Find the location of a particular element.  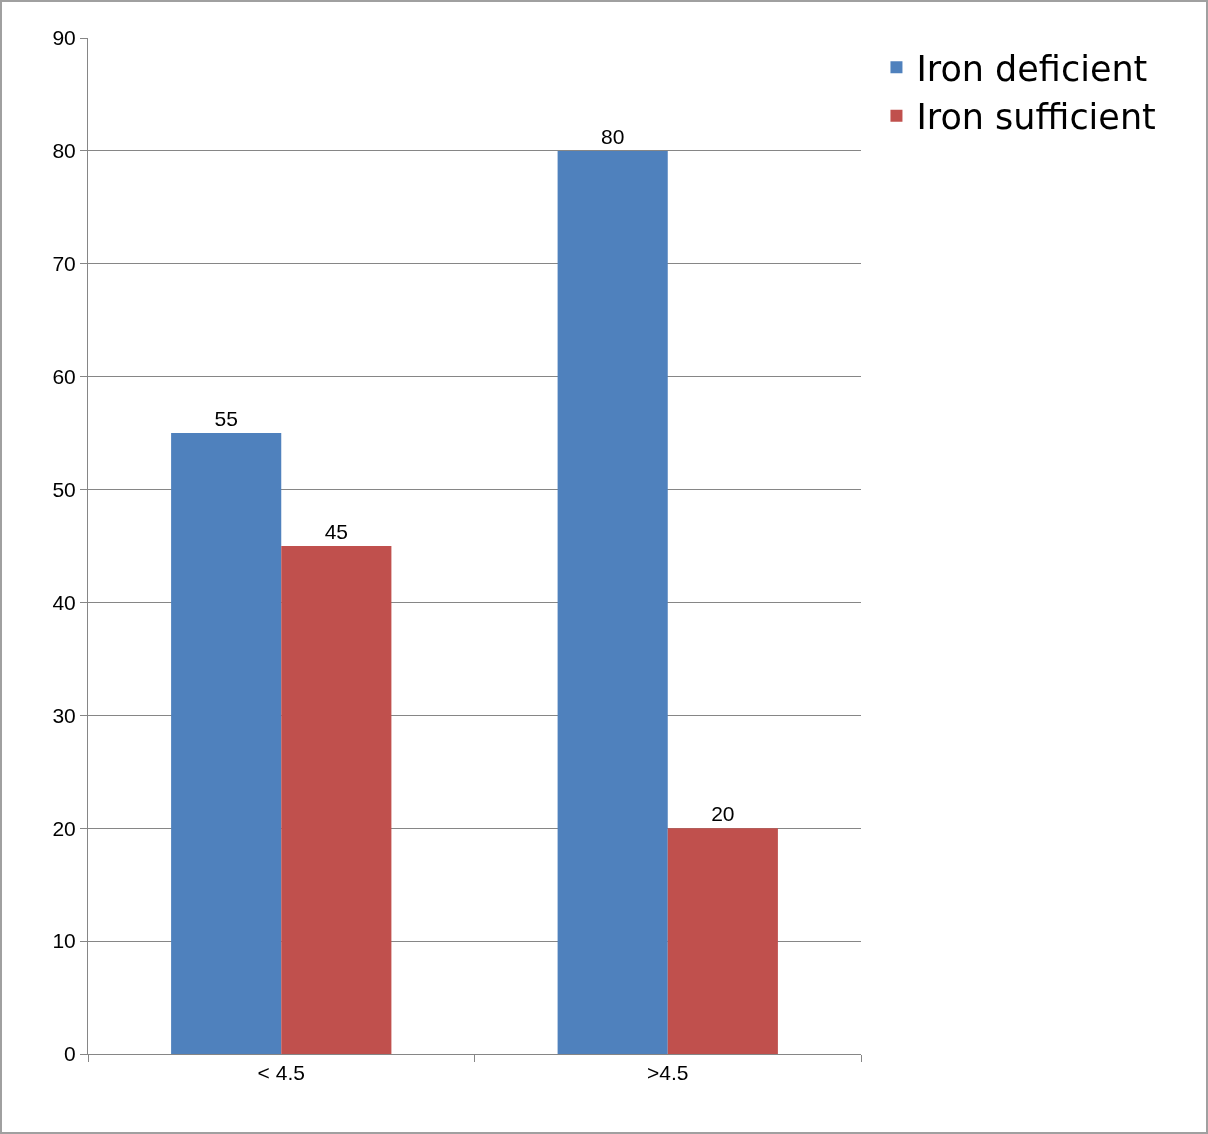

data-label: 20 is located at coordinates (723, 814).